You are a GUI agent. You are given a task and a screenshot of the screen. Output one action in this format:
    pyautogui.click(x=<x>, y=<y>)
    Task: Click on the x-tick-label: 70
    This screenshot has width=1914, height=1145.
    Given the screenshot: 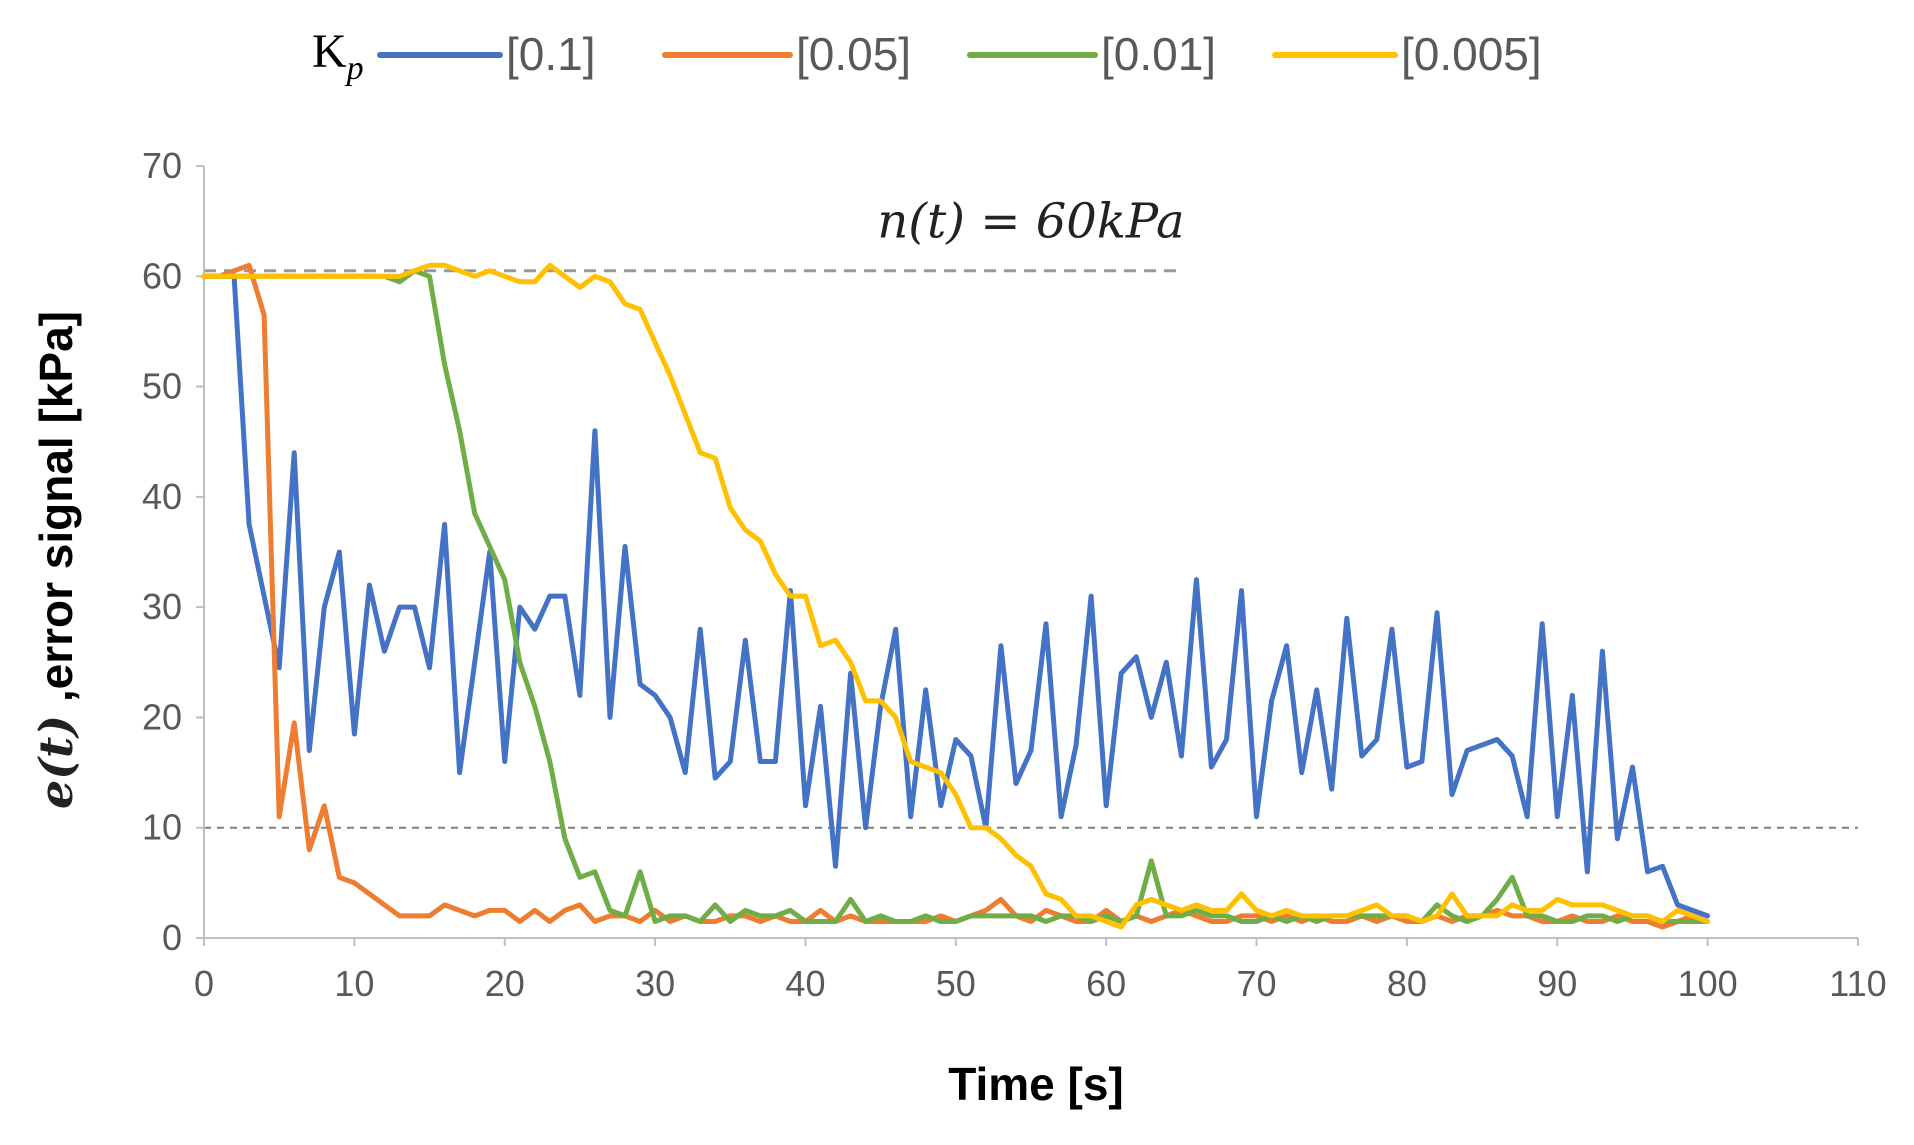 What is the action you would take?
    pyautogui.click(x=1257, y=983)
    